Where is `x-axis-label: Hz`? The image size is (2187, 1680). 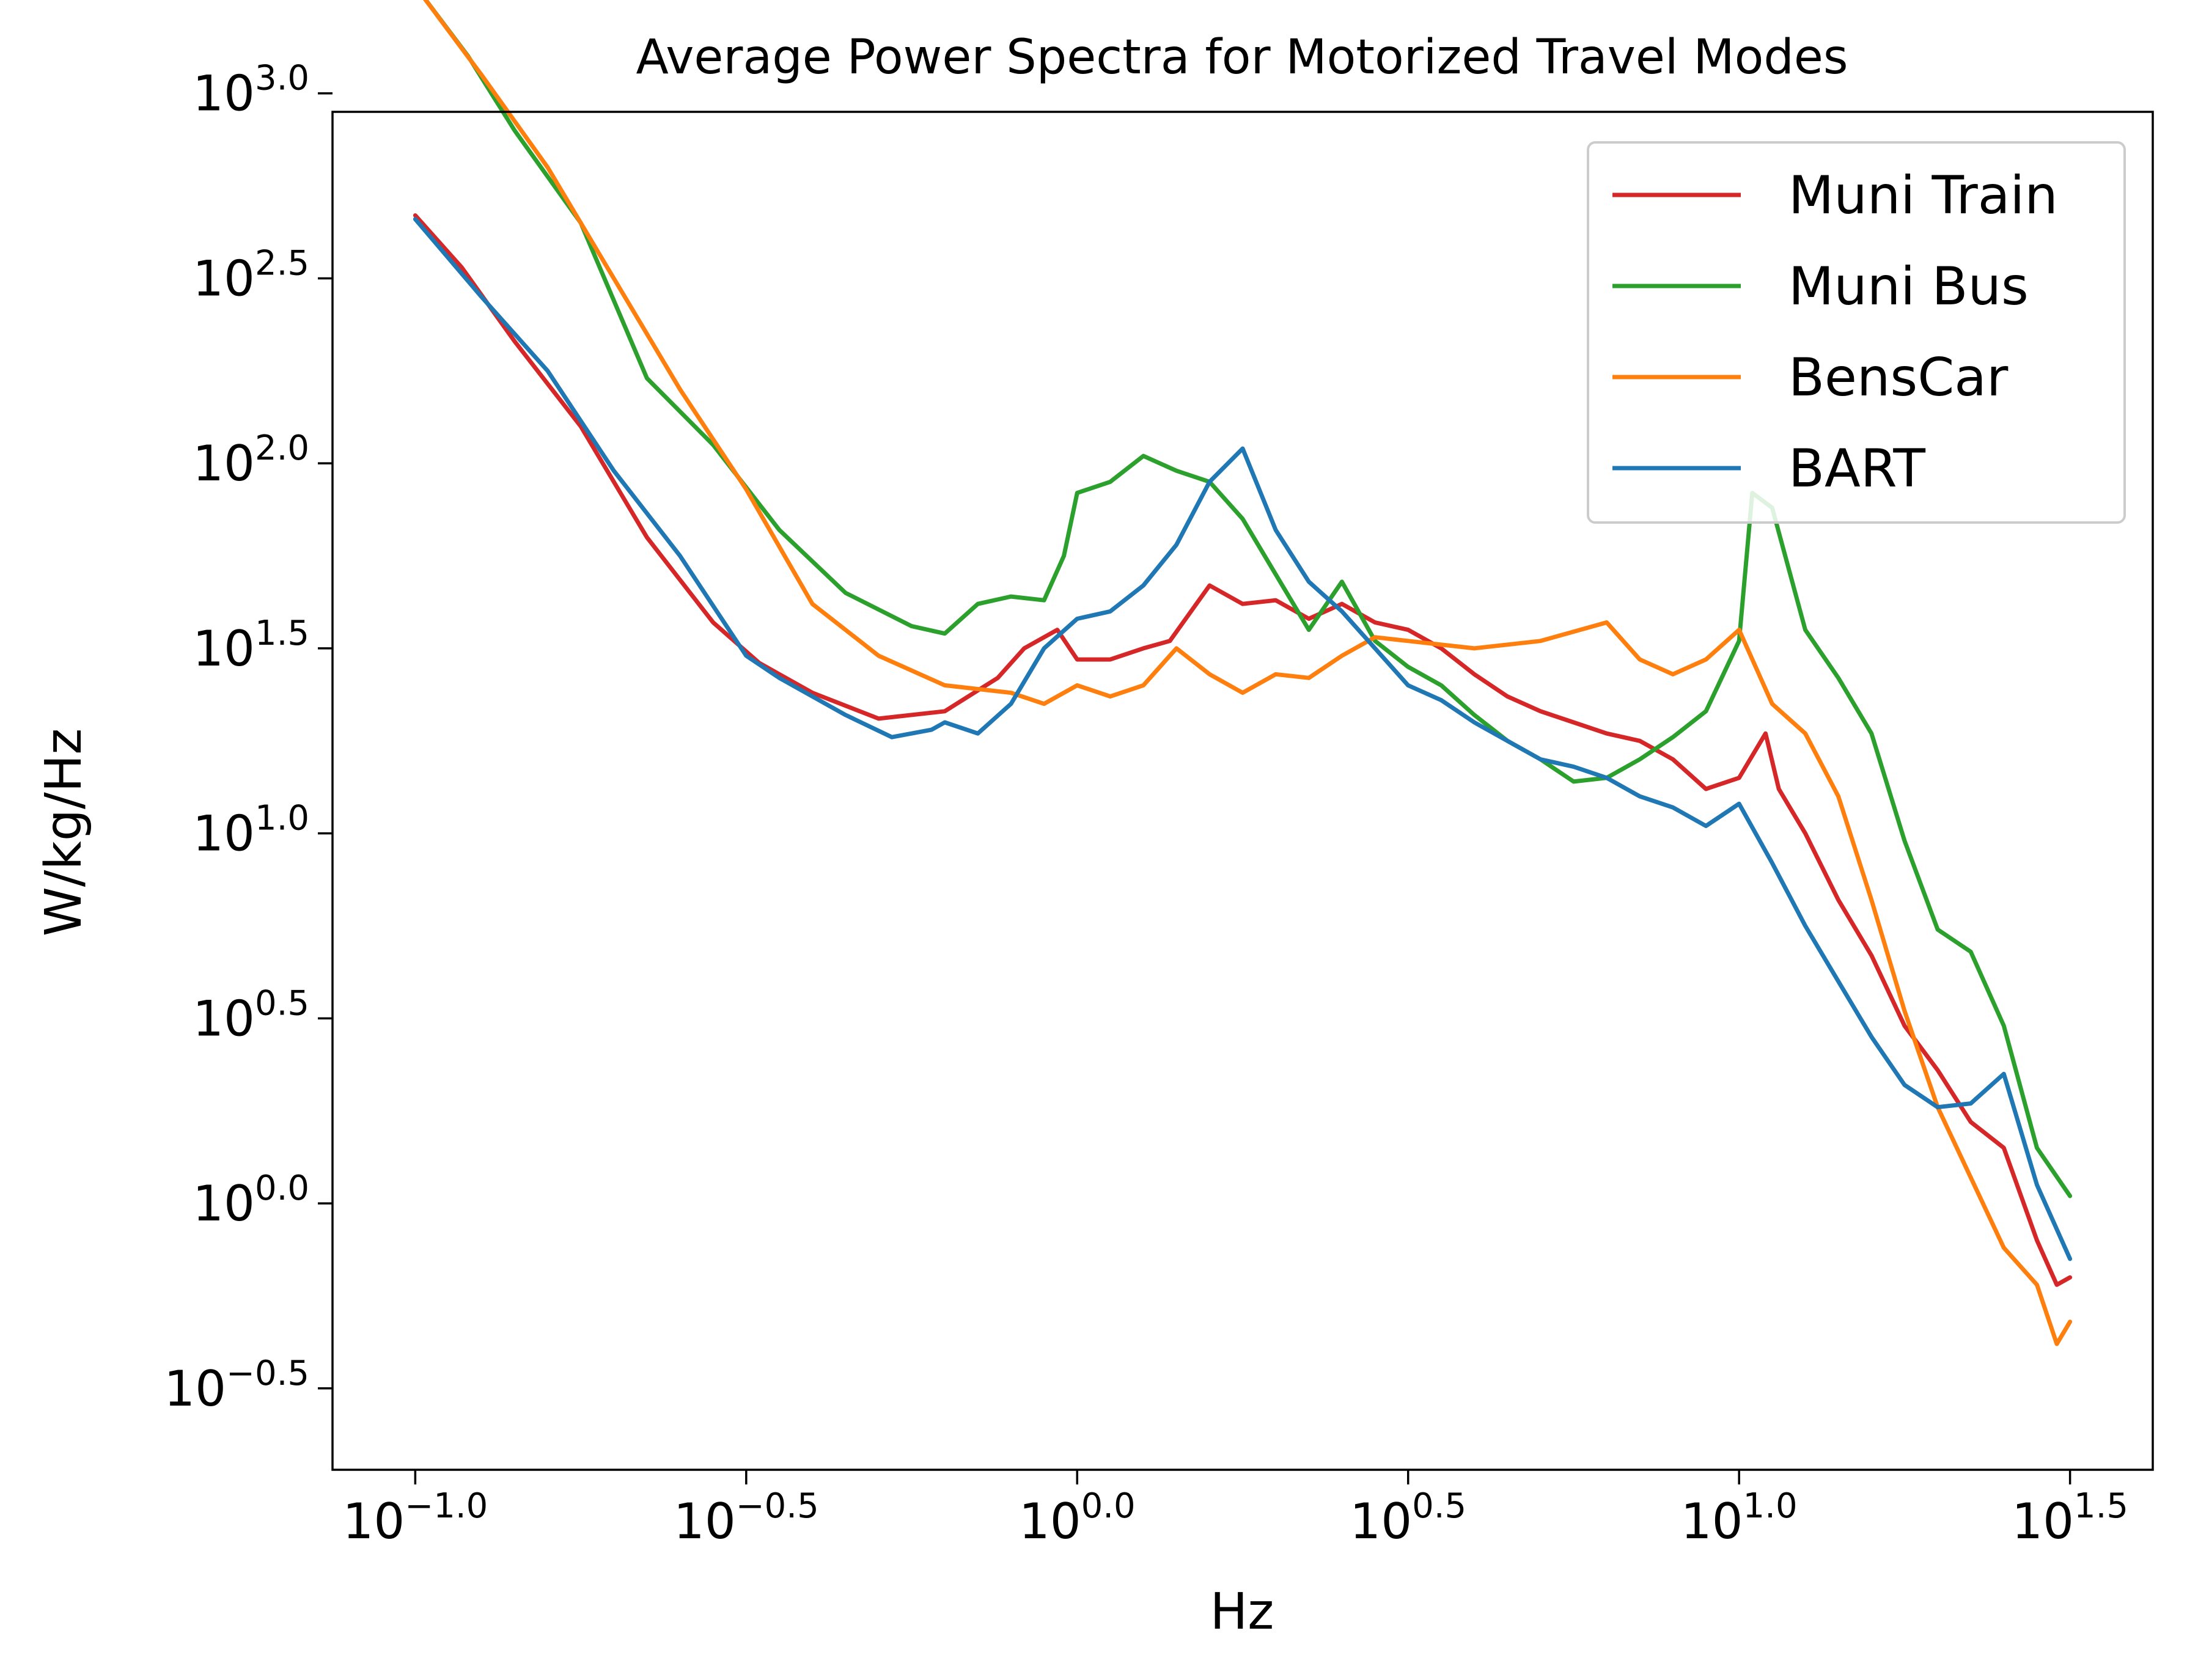 x-axis-label: Hz is located at coordinates (1242, 1612).